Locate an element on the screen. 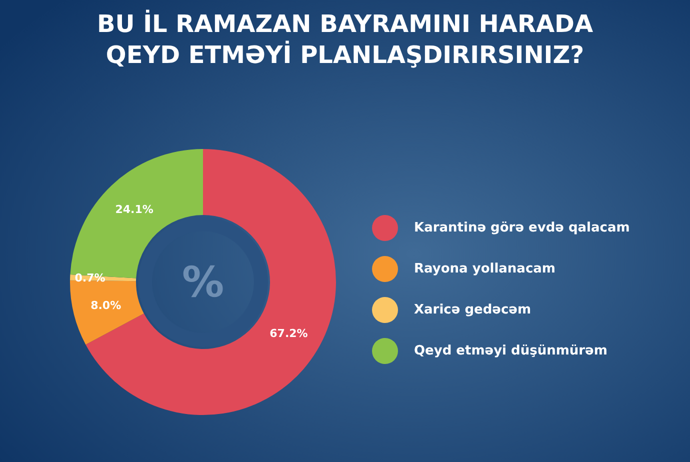  data-label: 24.1% is located at coordinates (134, 209).